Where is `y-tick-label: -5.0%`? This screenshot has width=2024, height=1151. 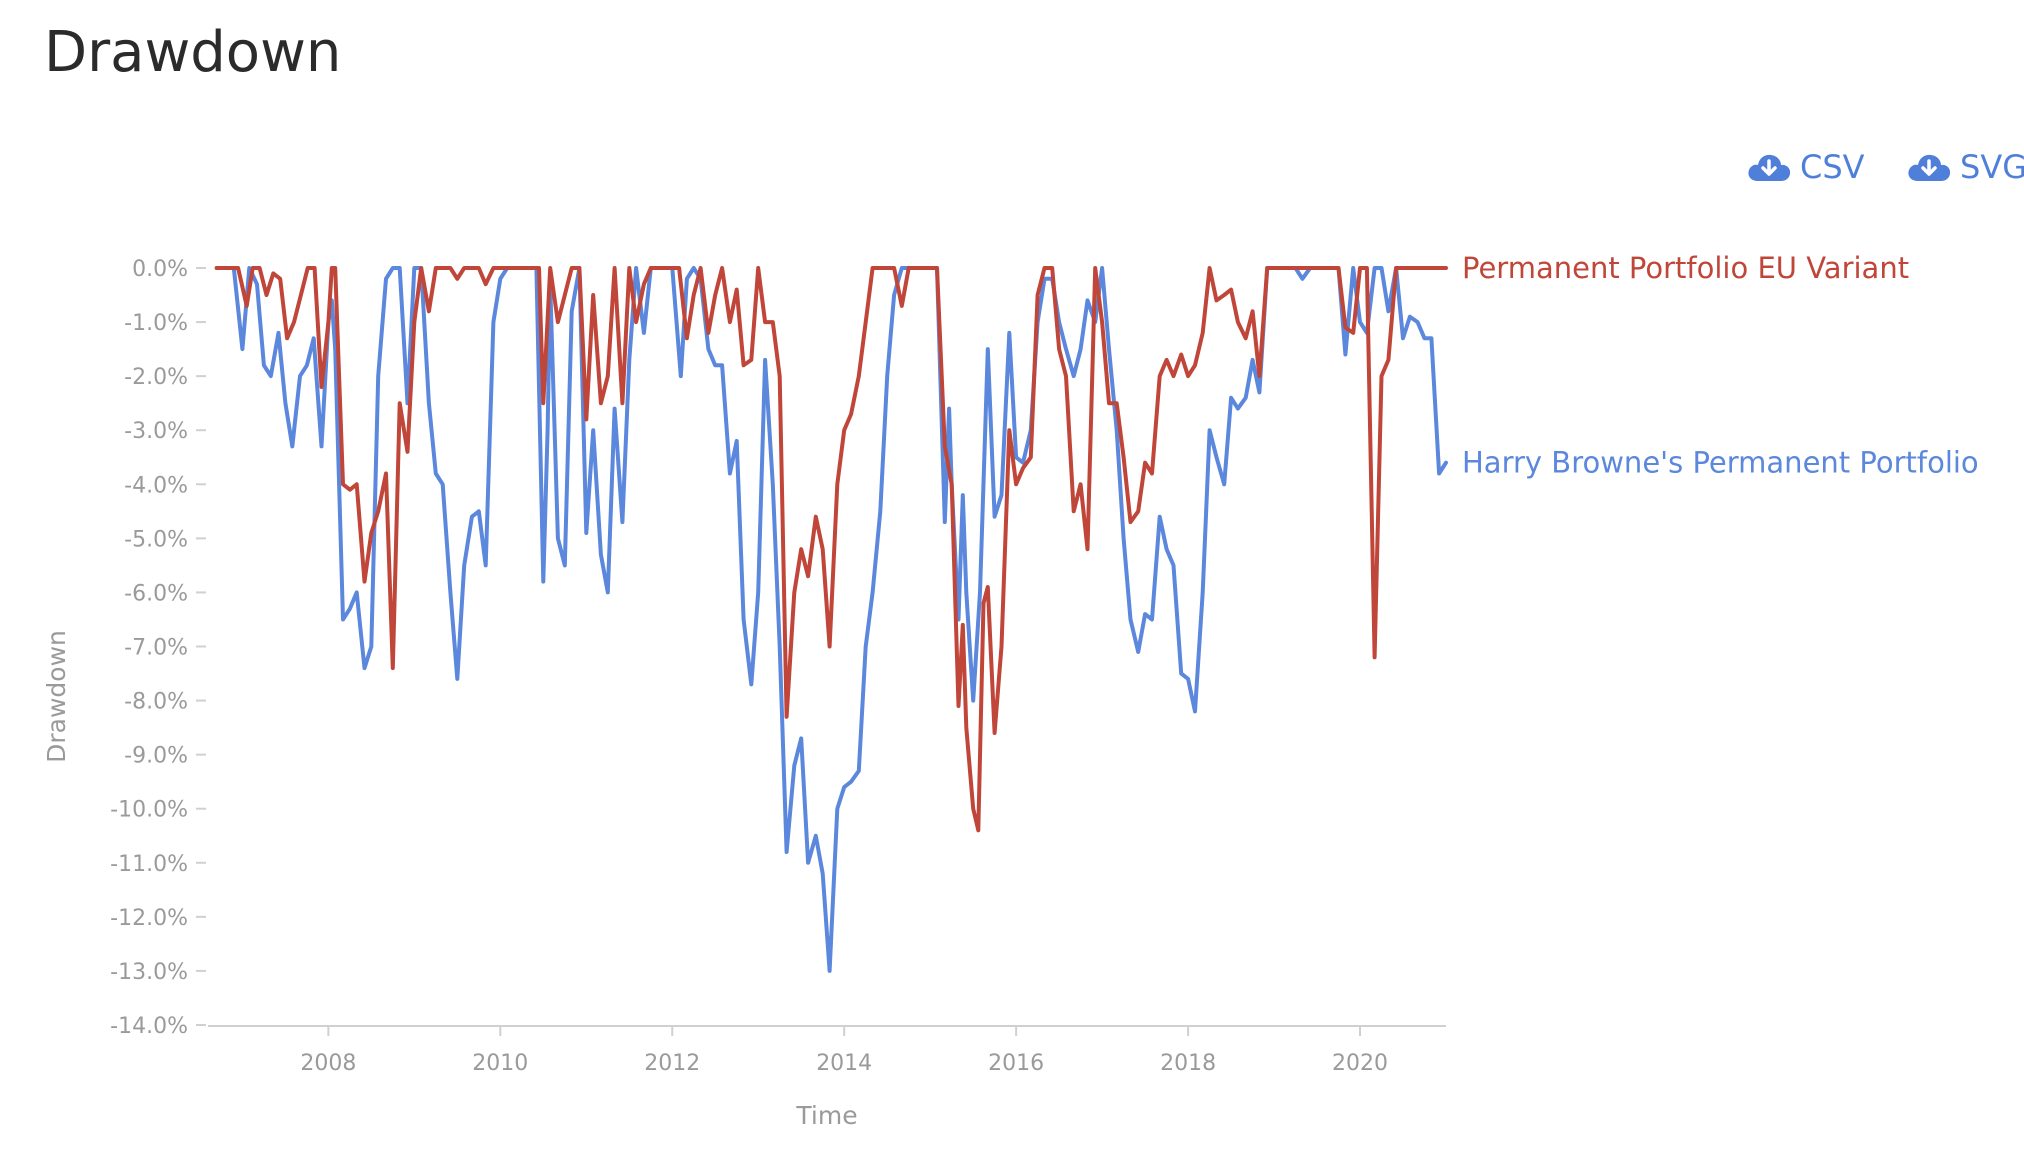 y-tick-label: -5.0% is located at coordinates (156, 539).